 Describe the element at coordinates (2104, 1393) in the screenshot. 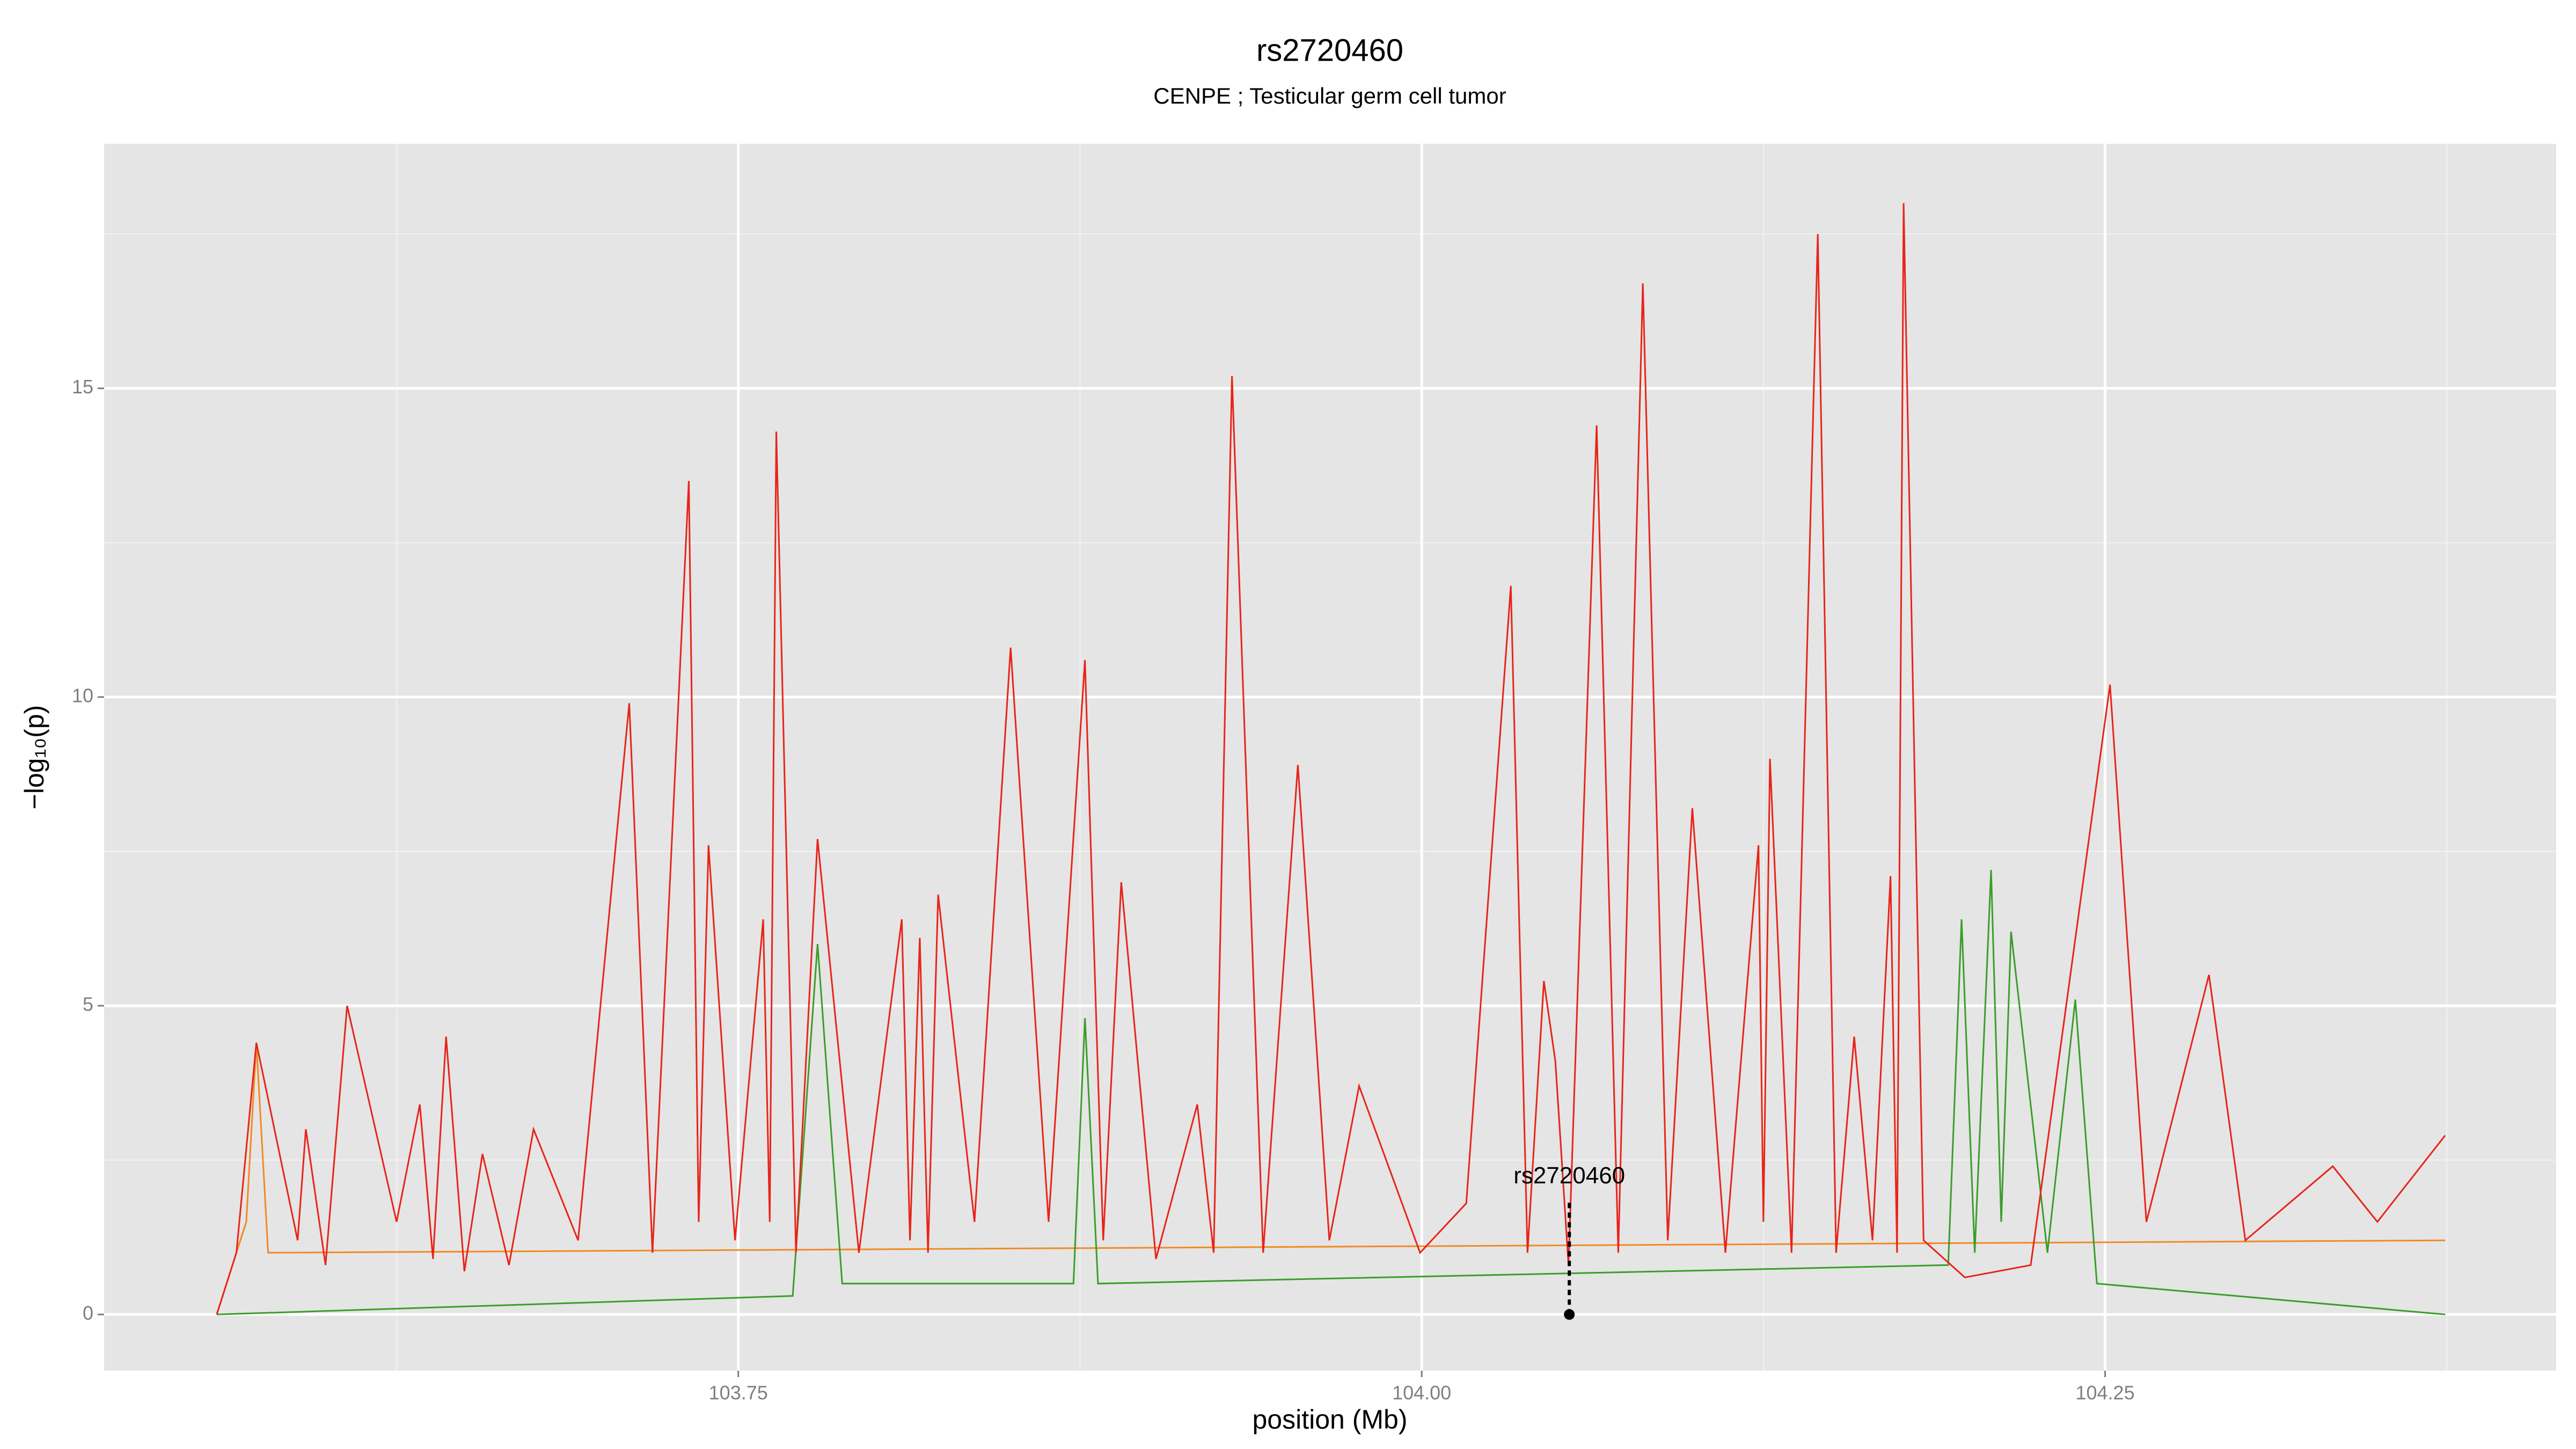

I see `x-tick-label: 104.25` at that location.